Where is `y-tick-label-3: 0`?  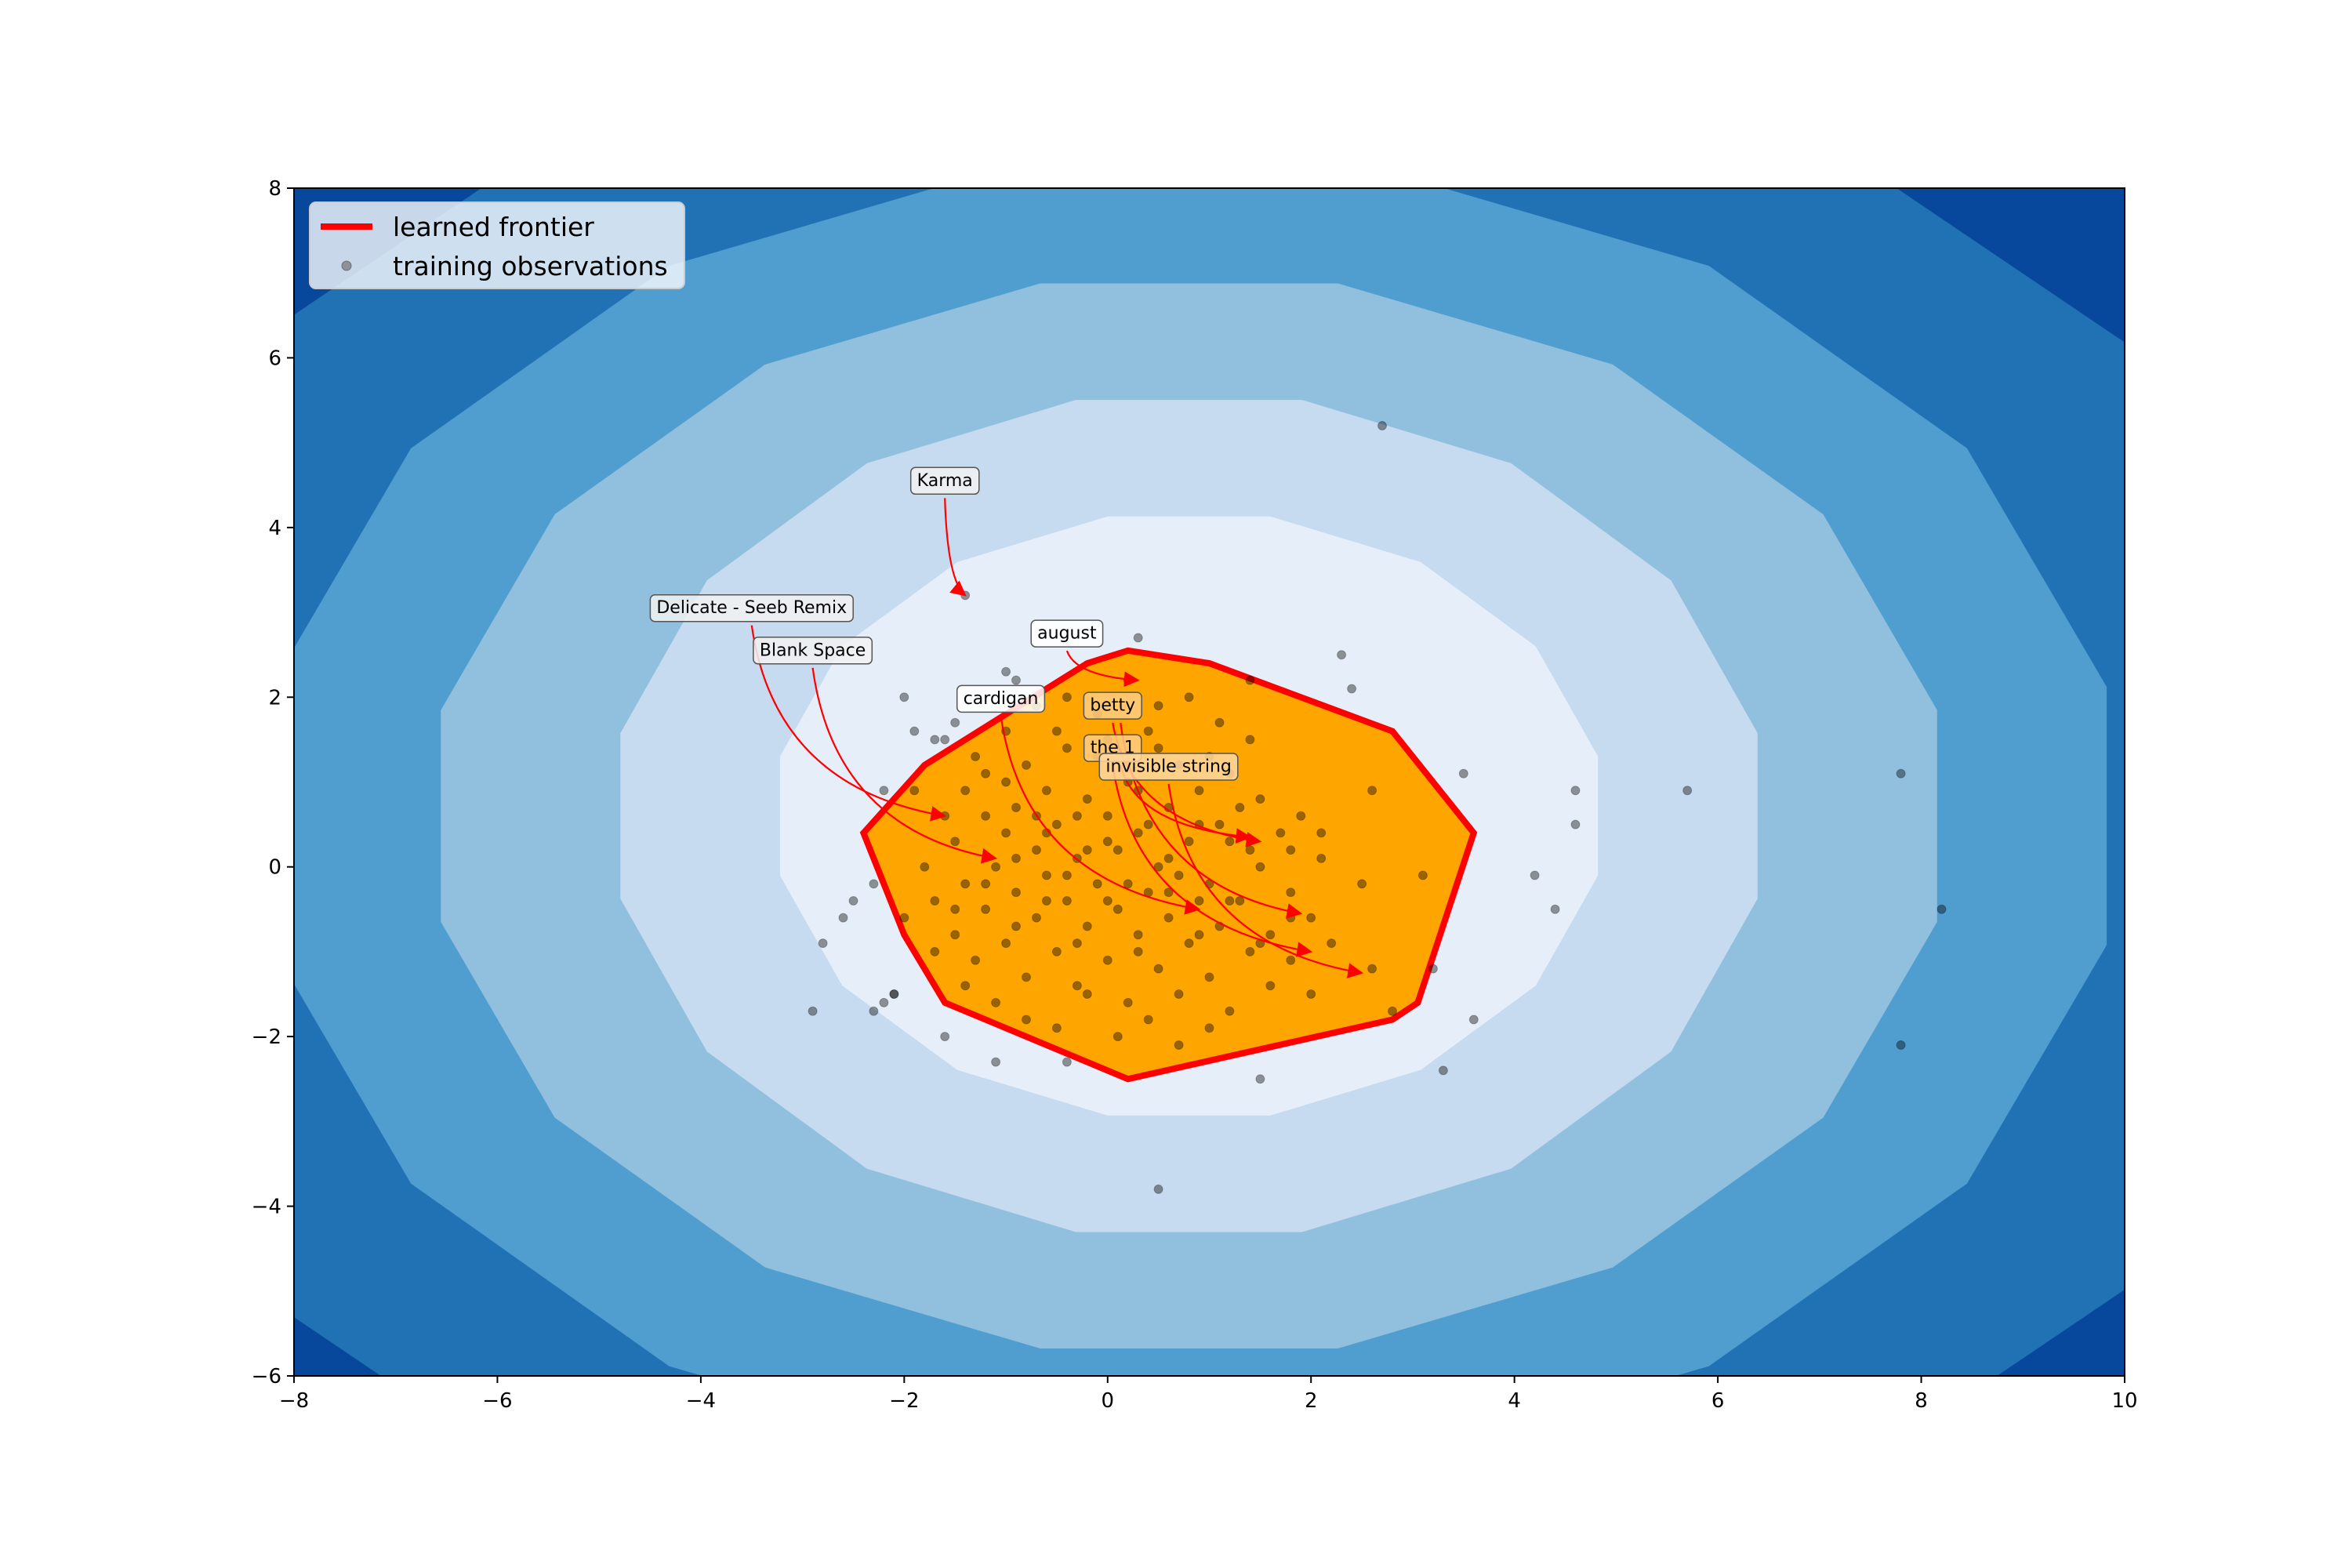 y-tick-label-3: 0 is located at coordinates (274, 868).